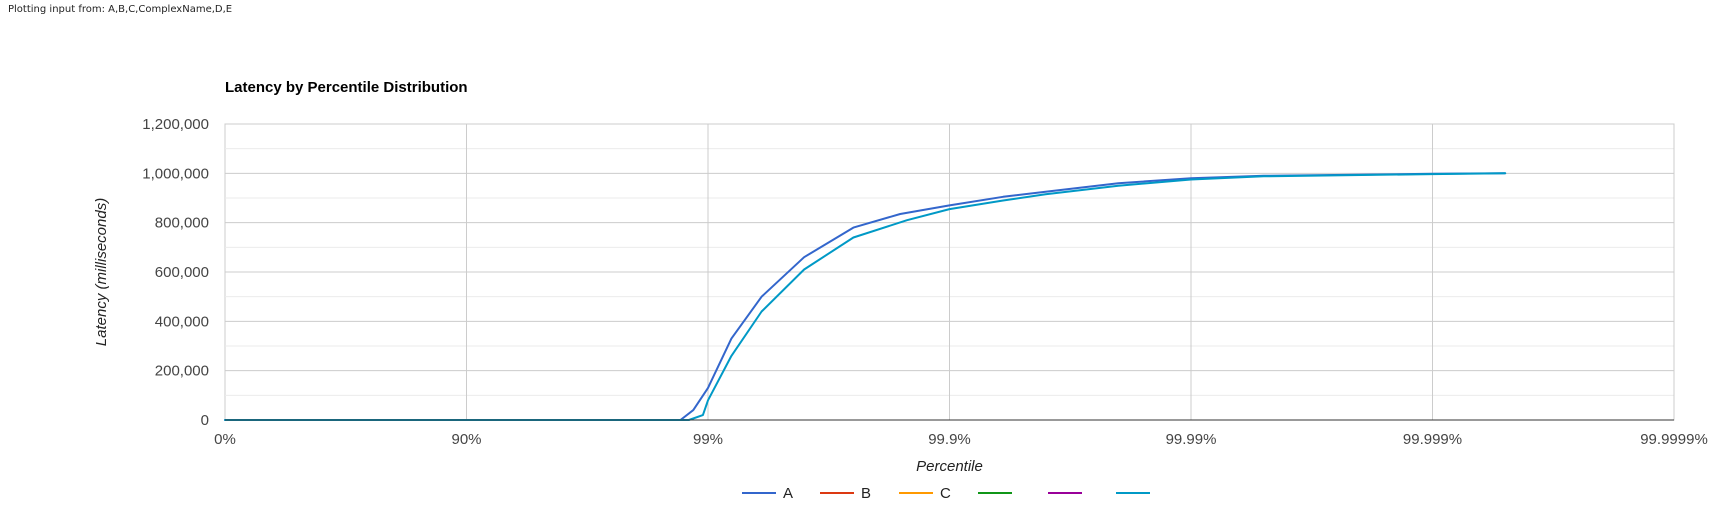 The image size is (1719, 506). Describe the element at coordinates (767, 493) in the screenshot. I see `legend-item: A` at that location.